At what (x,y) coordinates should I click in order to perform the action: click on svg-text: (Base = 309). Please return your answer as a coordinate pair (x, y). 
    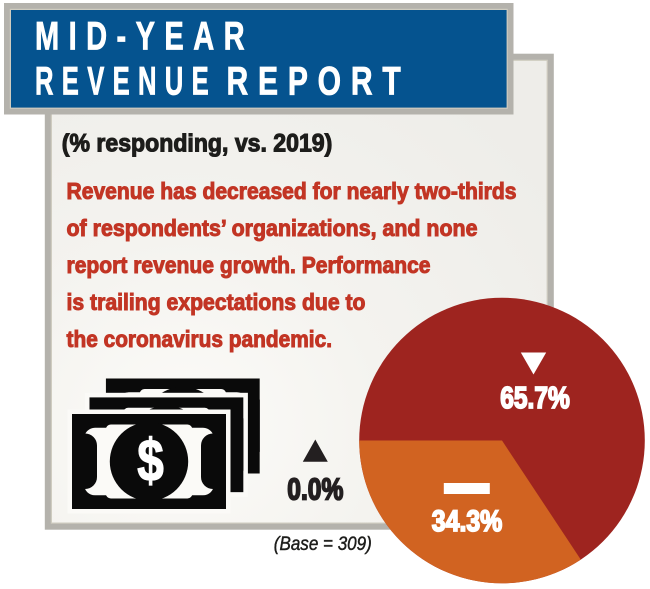
    Looking at the image, I should click on (323, 544).